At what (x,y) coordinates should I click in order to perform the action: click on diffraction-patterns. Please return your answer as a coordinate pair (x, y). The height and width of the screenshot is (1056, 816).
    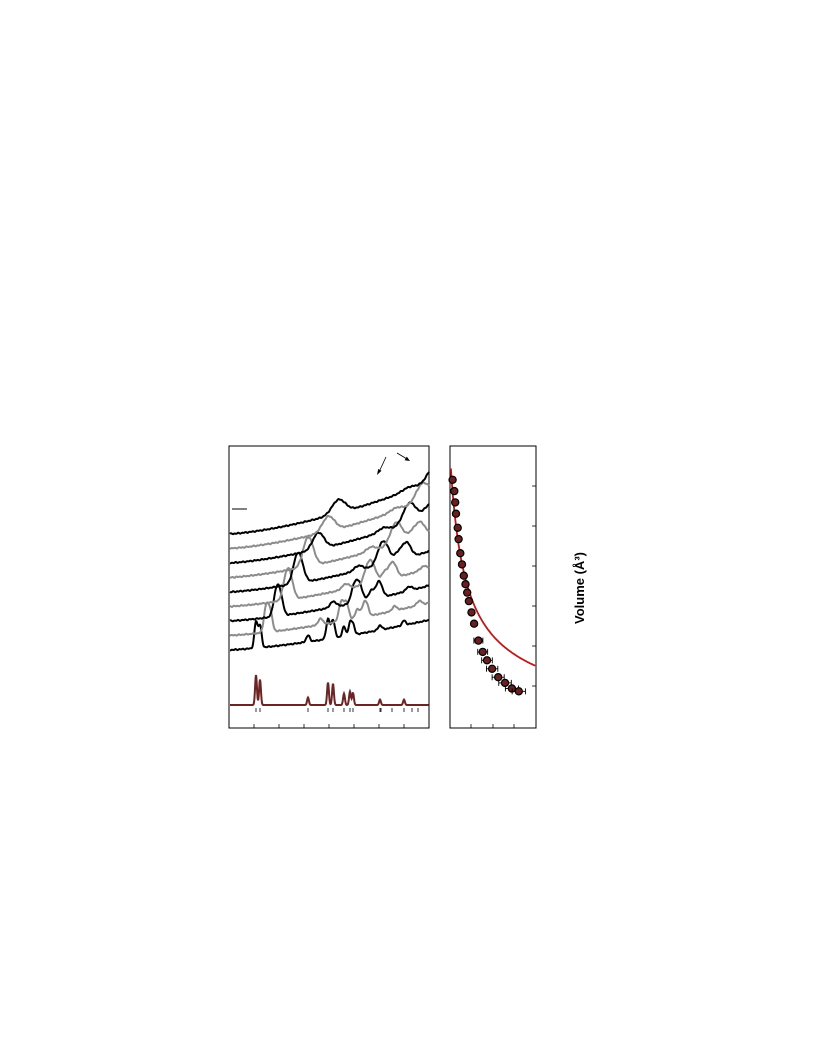
    Looking at the image, I should click on (329, 561).